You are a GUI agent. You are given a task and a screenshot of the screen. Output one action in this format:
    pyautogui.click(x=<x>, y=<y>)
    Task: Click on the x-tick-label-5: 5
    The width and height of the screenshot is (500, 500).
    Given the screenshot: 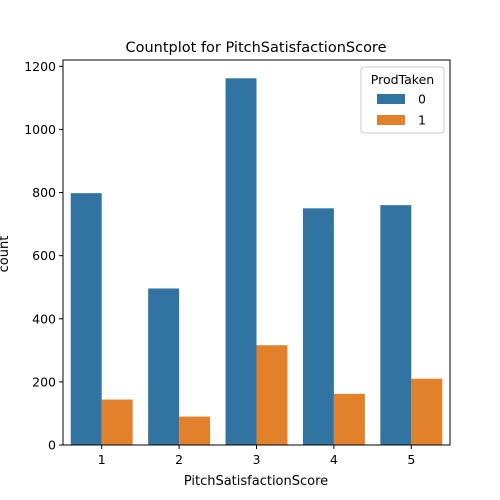 What is the action you would take?
    pyautogui.click(x=411, y=459)
    